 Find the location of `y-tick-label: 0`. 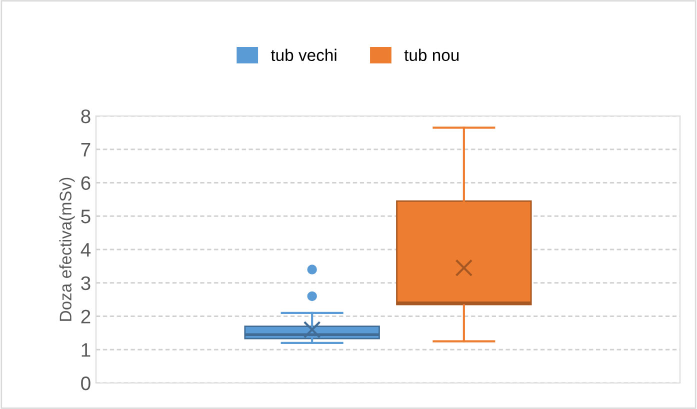

y-tick-label: 0 is located at coordinates (85, 383).